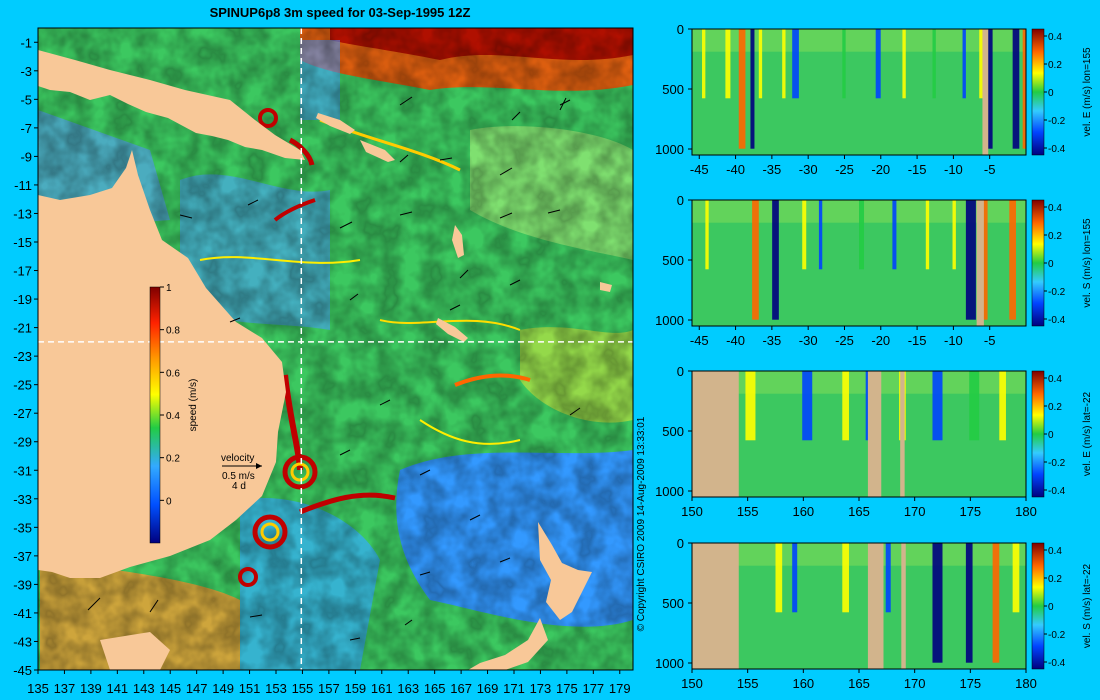 The image size is (1100, 700). What do you see at coordinates (237, 458) in the screenshot?
I see `velocity-legend-title: velocity` at bounding box center [237, 458].